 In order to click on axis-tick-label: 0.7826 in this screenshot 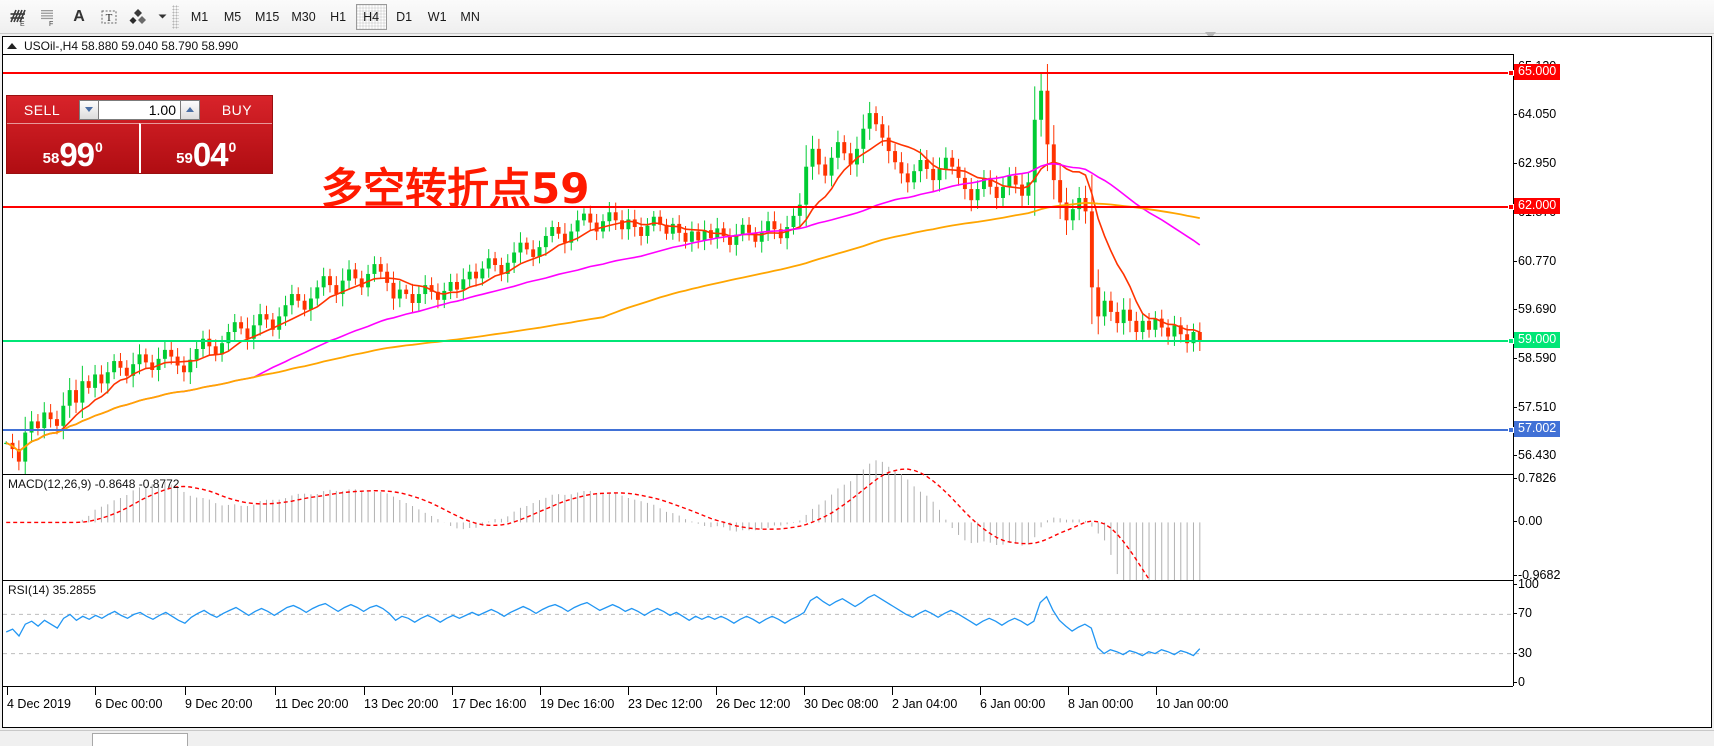, I will do `click(1534, 477)`.